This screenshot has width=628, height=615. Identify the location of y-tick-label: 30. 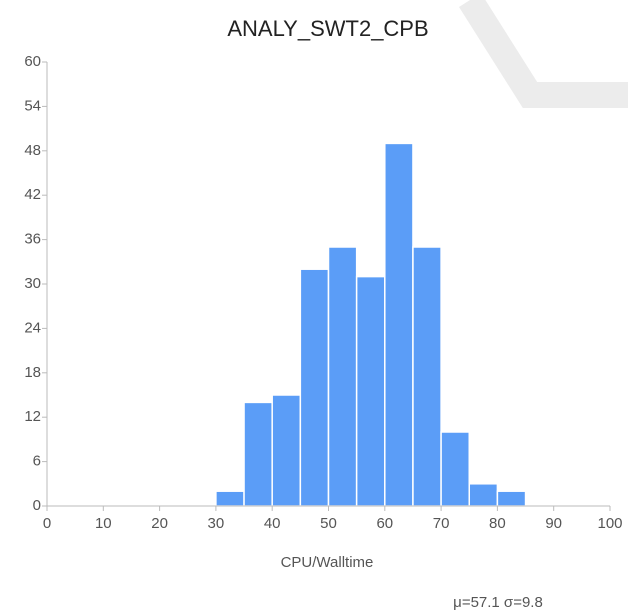
(32, 283).